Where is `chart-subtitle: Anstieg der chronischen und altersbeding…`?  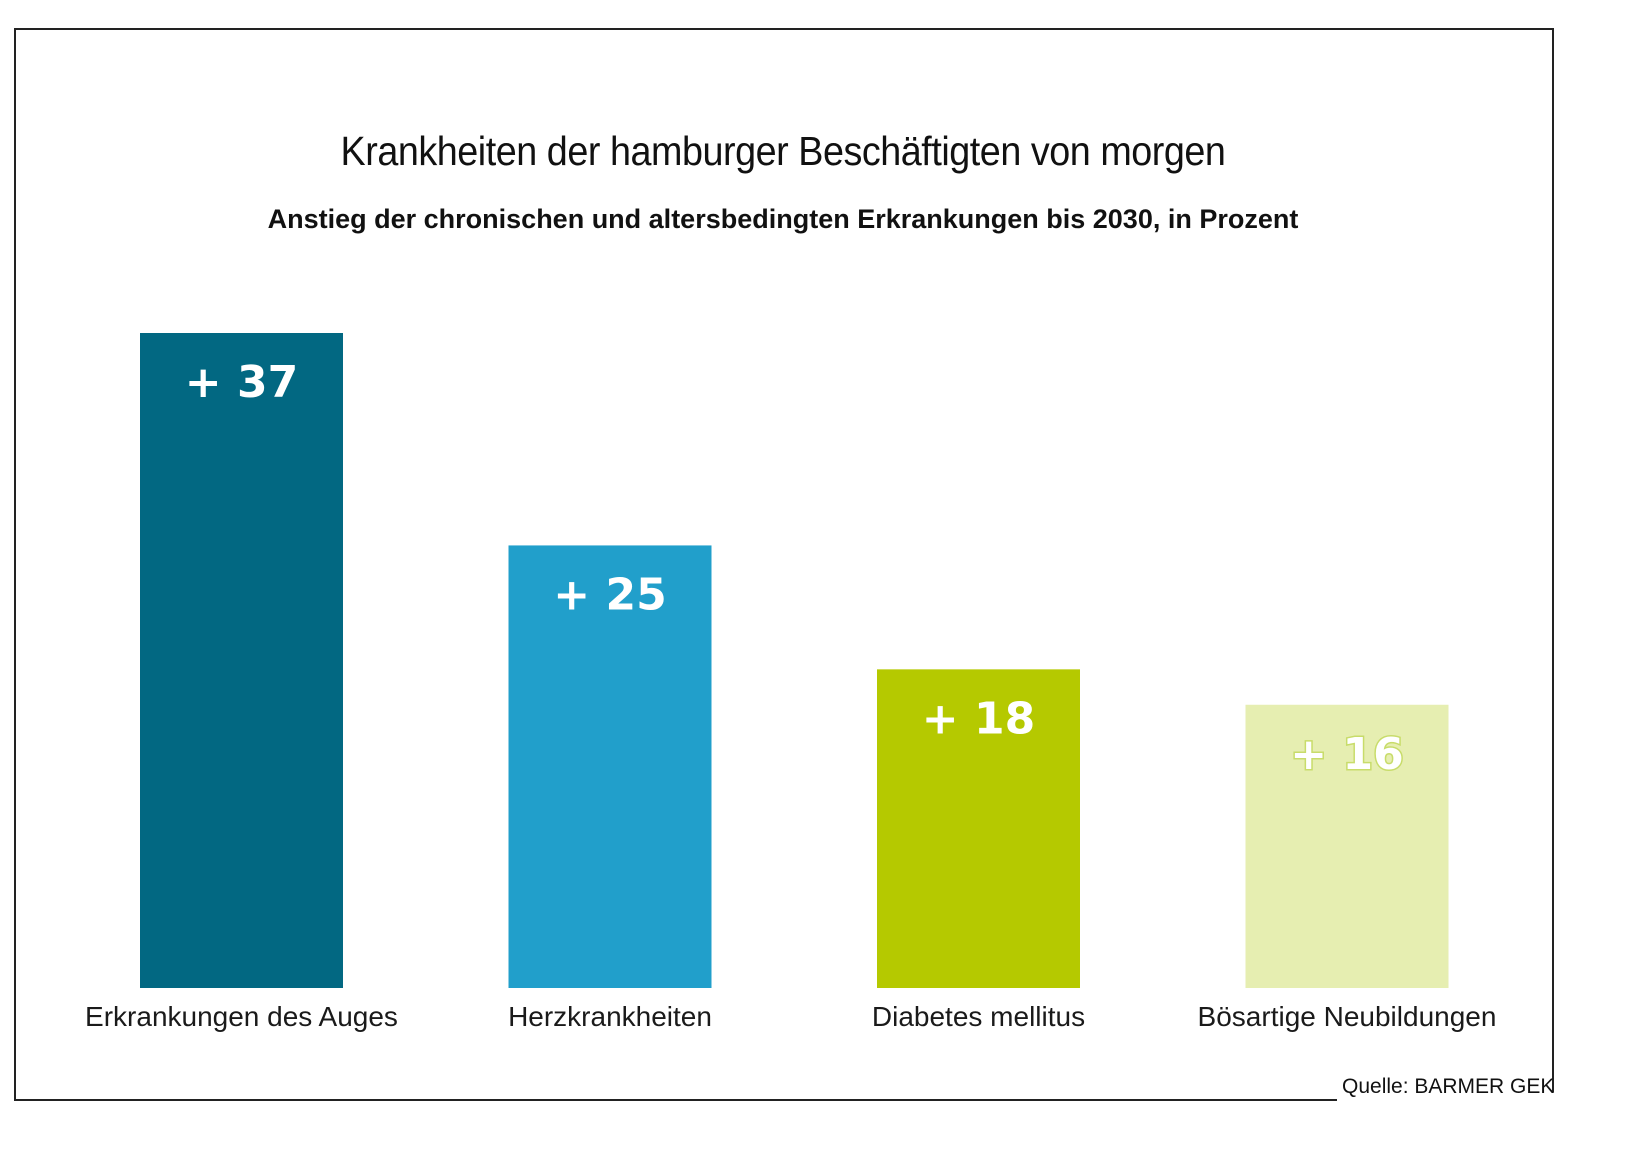
chart-subtitle: Anstieg der chronischen und altersbeding… is located at coordinates (783, 219).